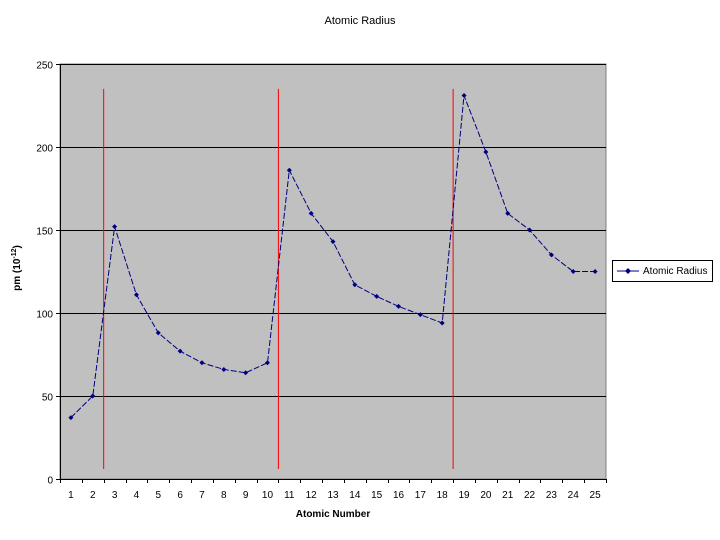  I want to click on y-axis-label-base: pm (10, so click(18, 274).